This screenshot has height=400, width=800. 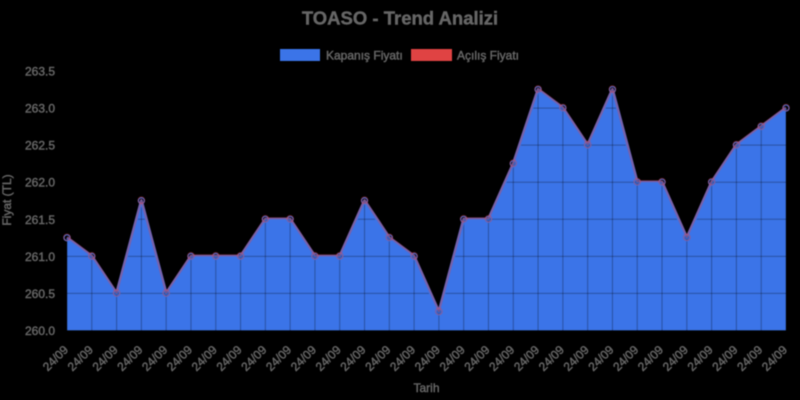 What do you see at coordinates (7, 199) in the screenshot?
I see `svg-text: Fiyat (TL)` at bounding box center [7, 199].